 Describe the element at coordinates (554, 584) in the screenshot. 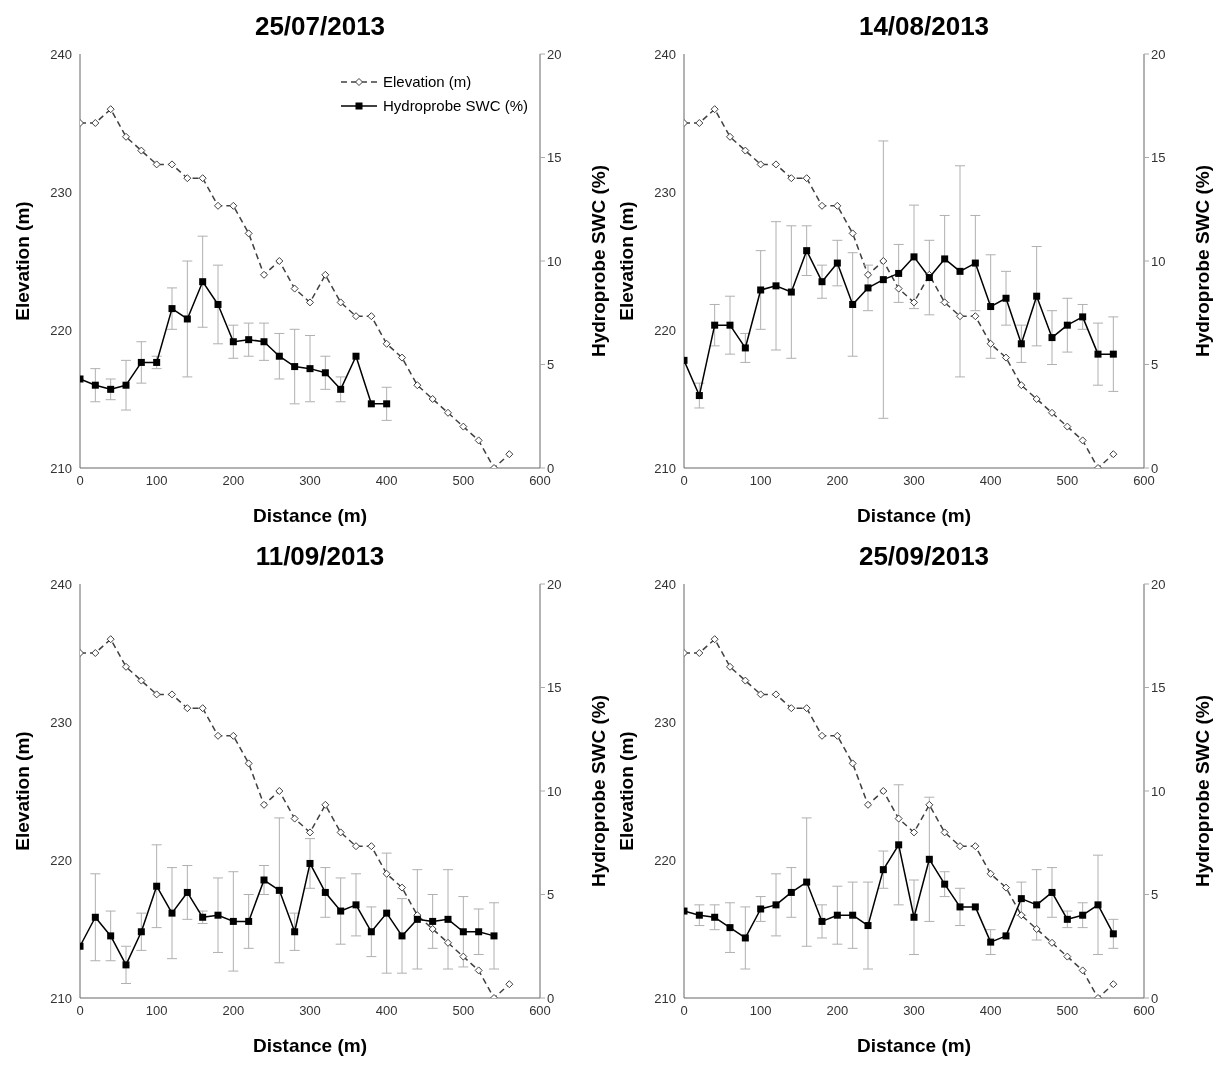

I see `y2-tick-label: 20` at that location.